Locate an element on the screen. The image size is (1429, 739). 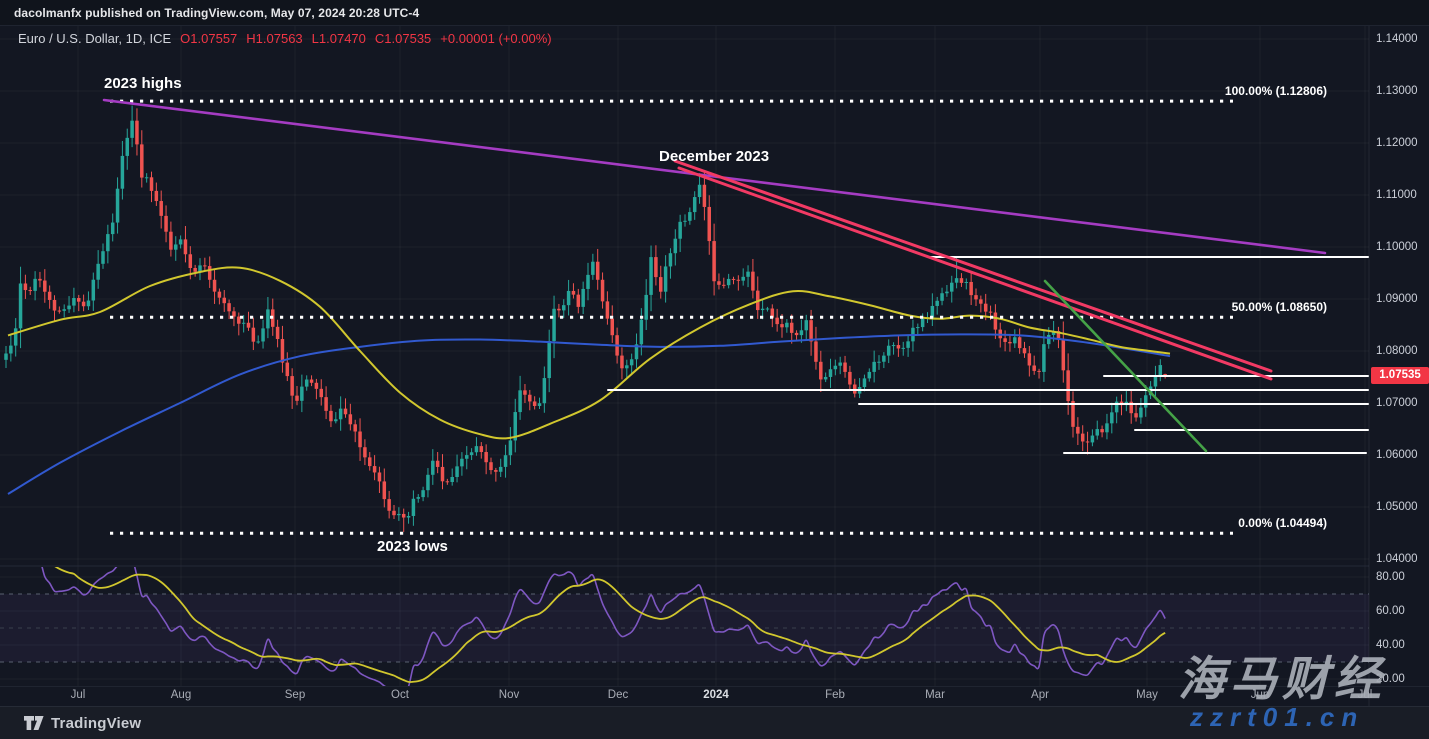
annotation-2023-highs: 2023 highs is located at coordinates (143, 83).